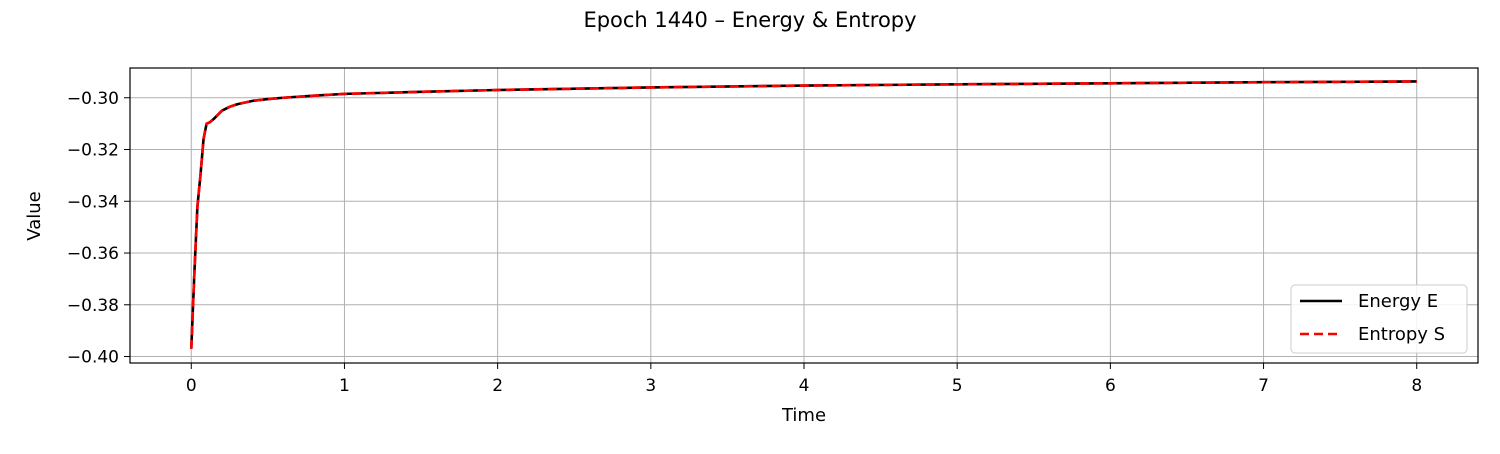 The height and width of the screenshot is (454, 1500). Describe the element at coordinates (93, 151) in the screenshot. I see `y-tick-label: −0.32` at that location.